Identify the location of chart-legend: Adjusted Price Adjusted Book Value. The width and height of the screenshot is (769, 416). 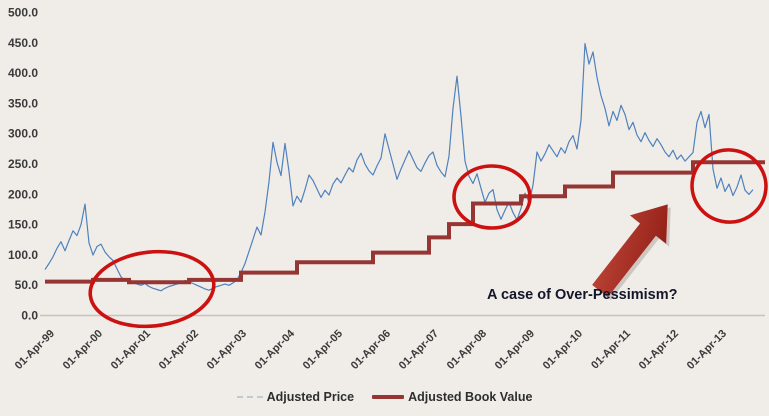
(384, 397).